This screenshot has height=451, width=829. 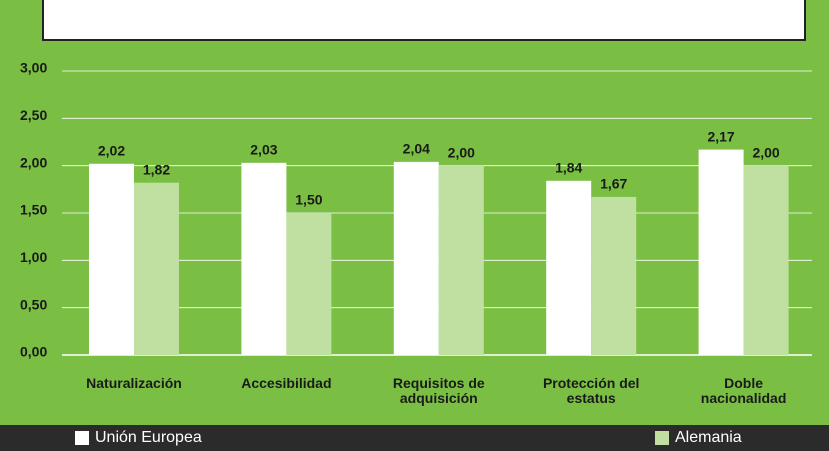 I want to click on y-tick-label: 2,50, so click(x=33, y=115).